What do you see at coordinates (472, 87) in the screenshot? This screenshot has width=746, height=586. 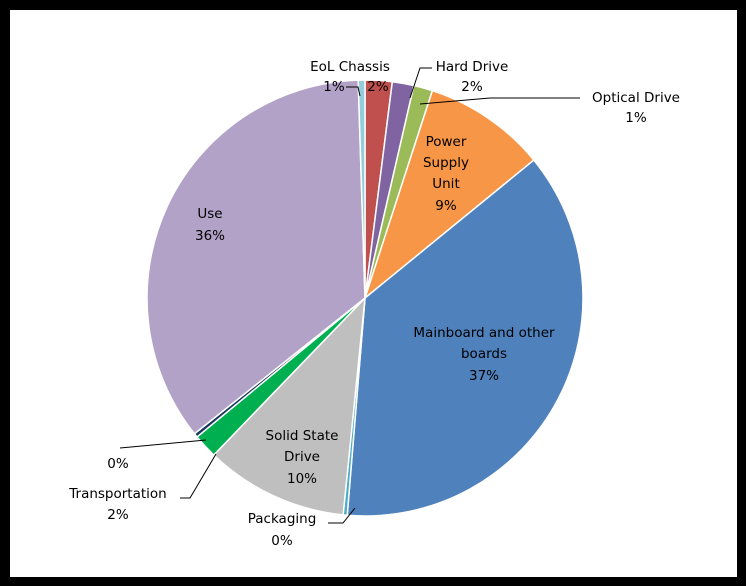 I see `pct-hard-drive: 2%` at bounding box center [472, 87].